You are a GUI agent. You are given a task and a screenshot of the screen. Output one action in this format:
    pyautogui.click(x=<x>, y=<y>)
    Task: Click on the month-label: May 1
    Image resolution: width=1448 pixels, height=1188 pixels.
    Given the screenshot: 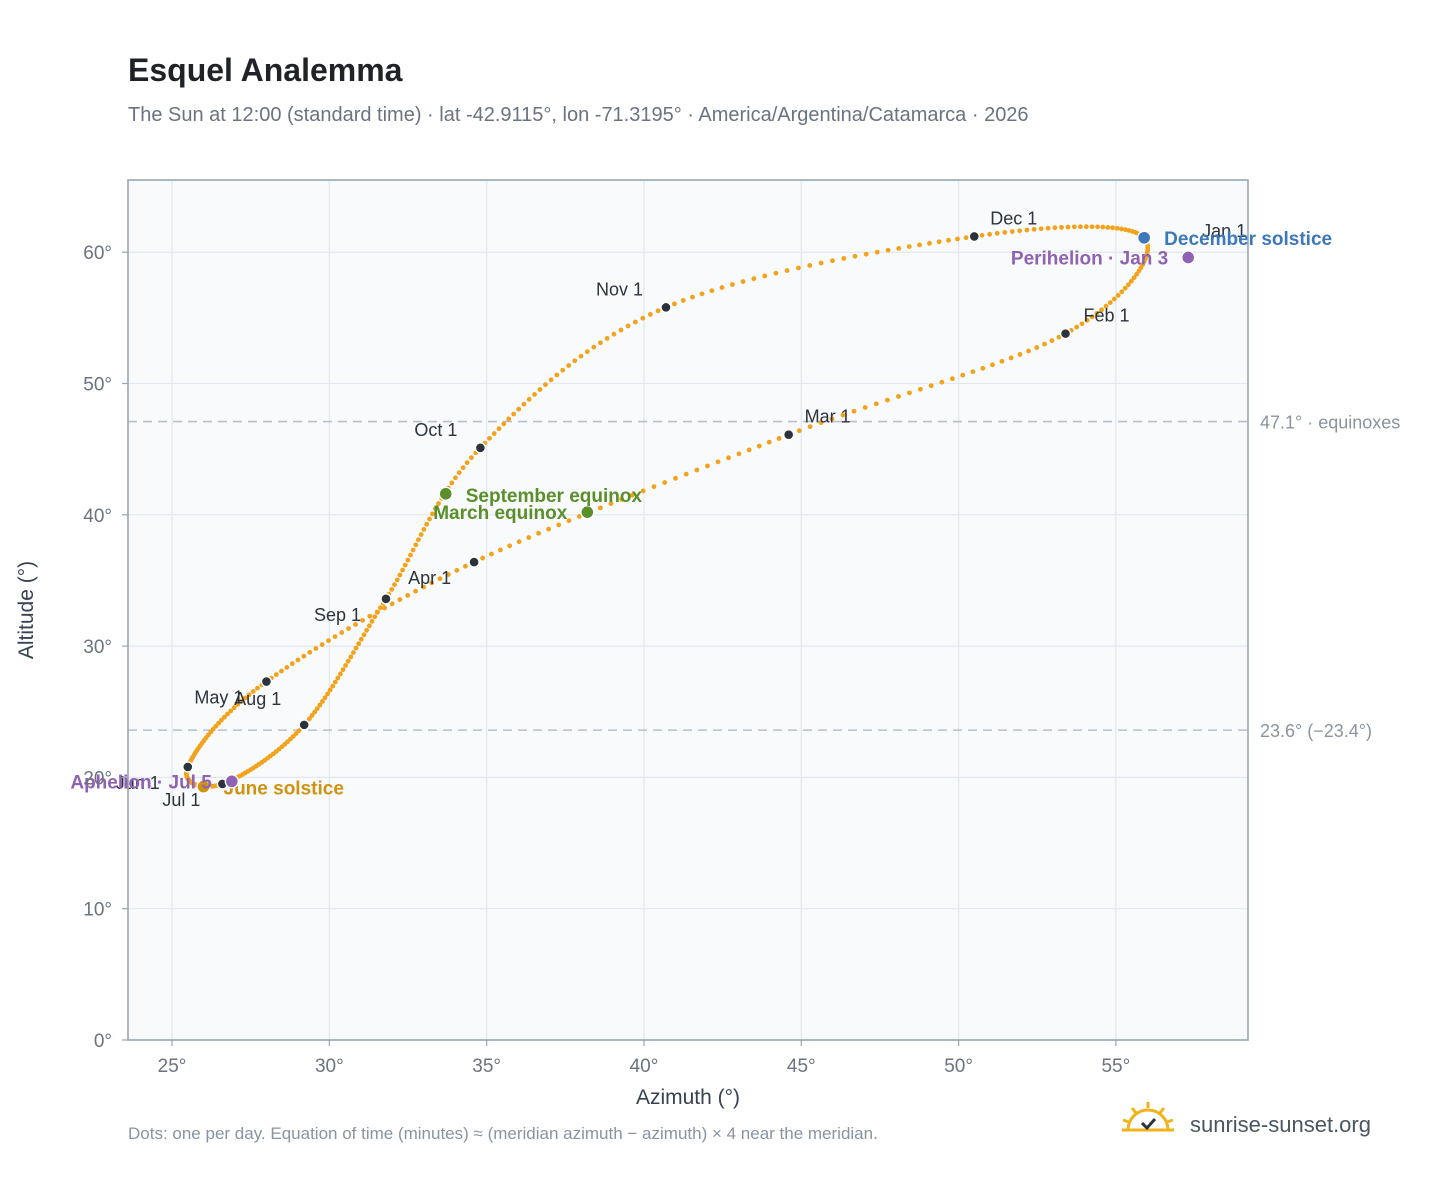 What is the action you would take?
    pyautogui.click(x=218, y=698)
    